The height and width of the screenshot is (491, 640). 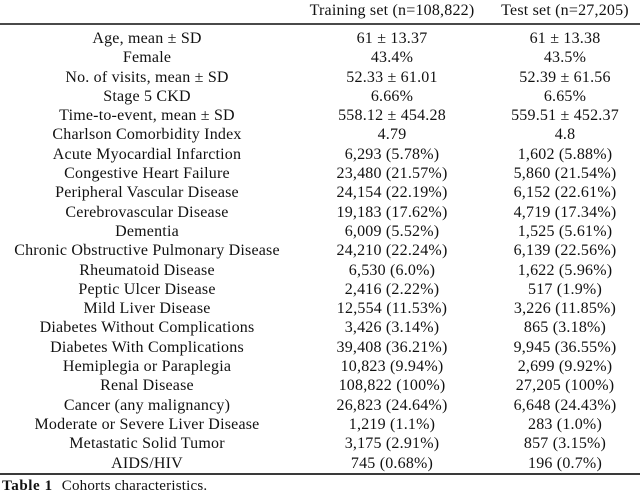 What do you see at coordinates (392, 463) in the screenshot?
I see `training-value: 745 (0.68%)` at bounding box center [392, 463].